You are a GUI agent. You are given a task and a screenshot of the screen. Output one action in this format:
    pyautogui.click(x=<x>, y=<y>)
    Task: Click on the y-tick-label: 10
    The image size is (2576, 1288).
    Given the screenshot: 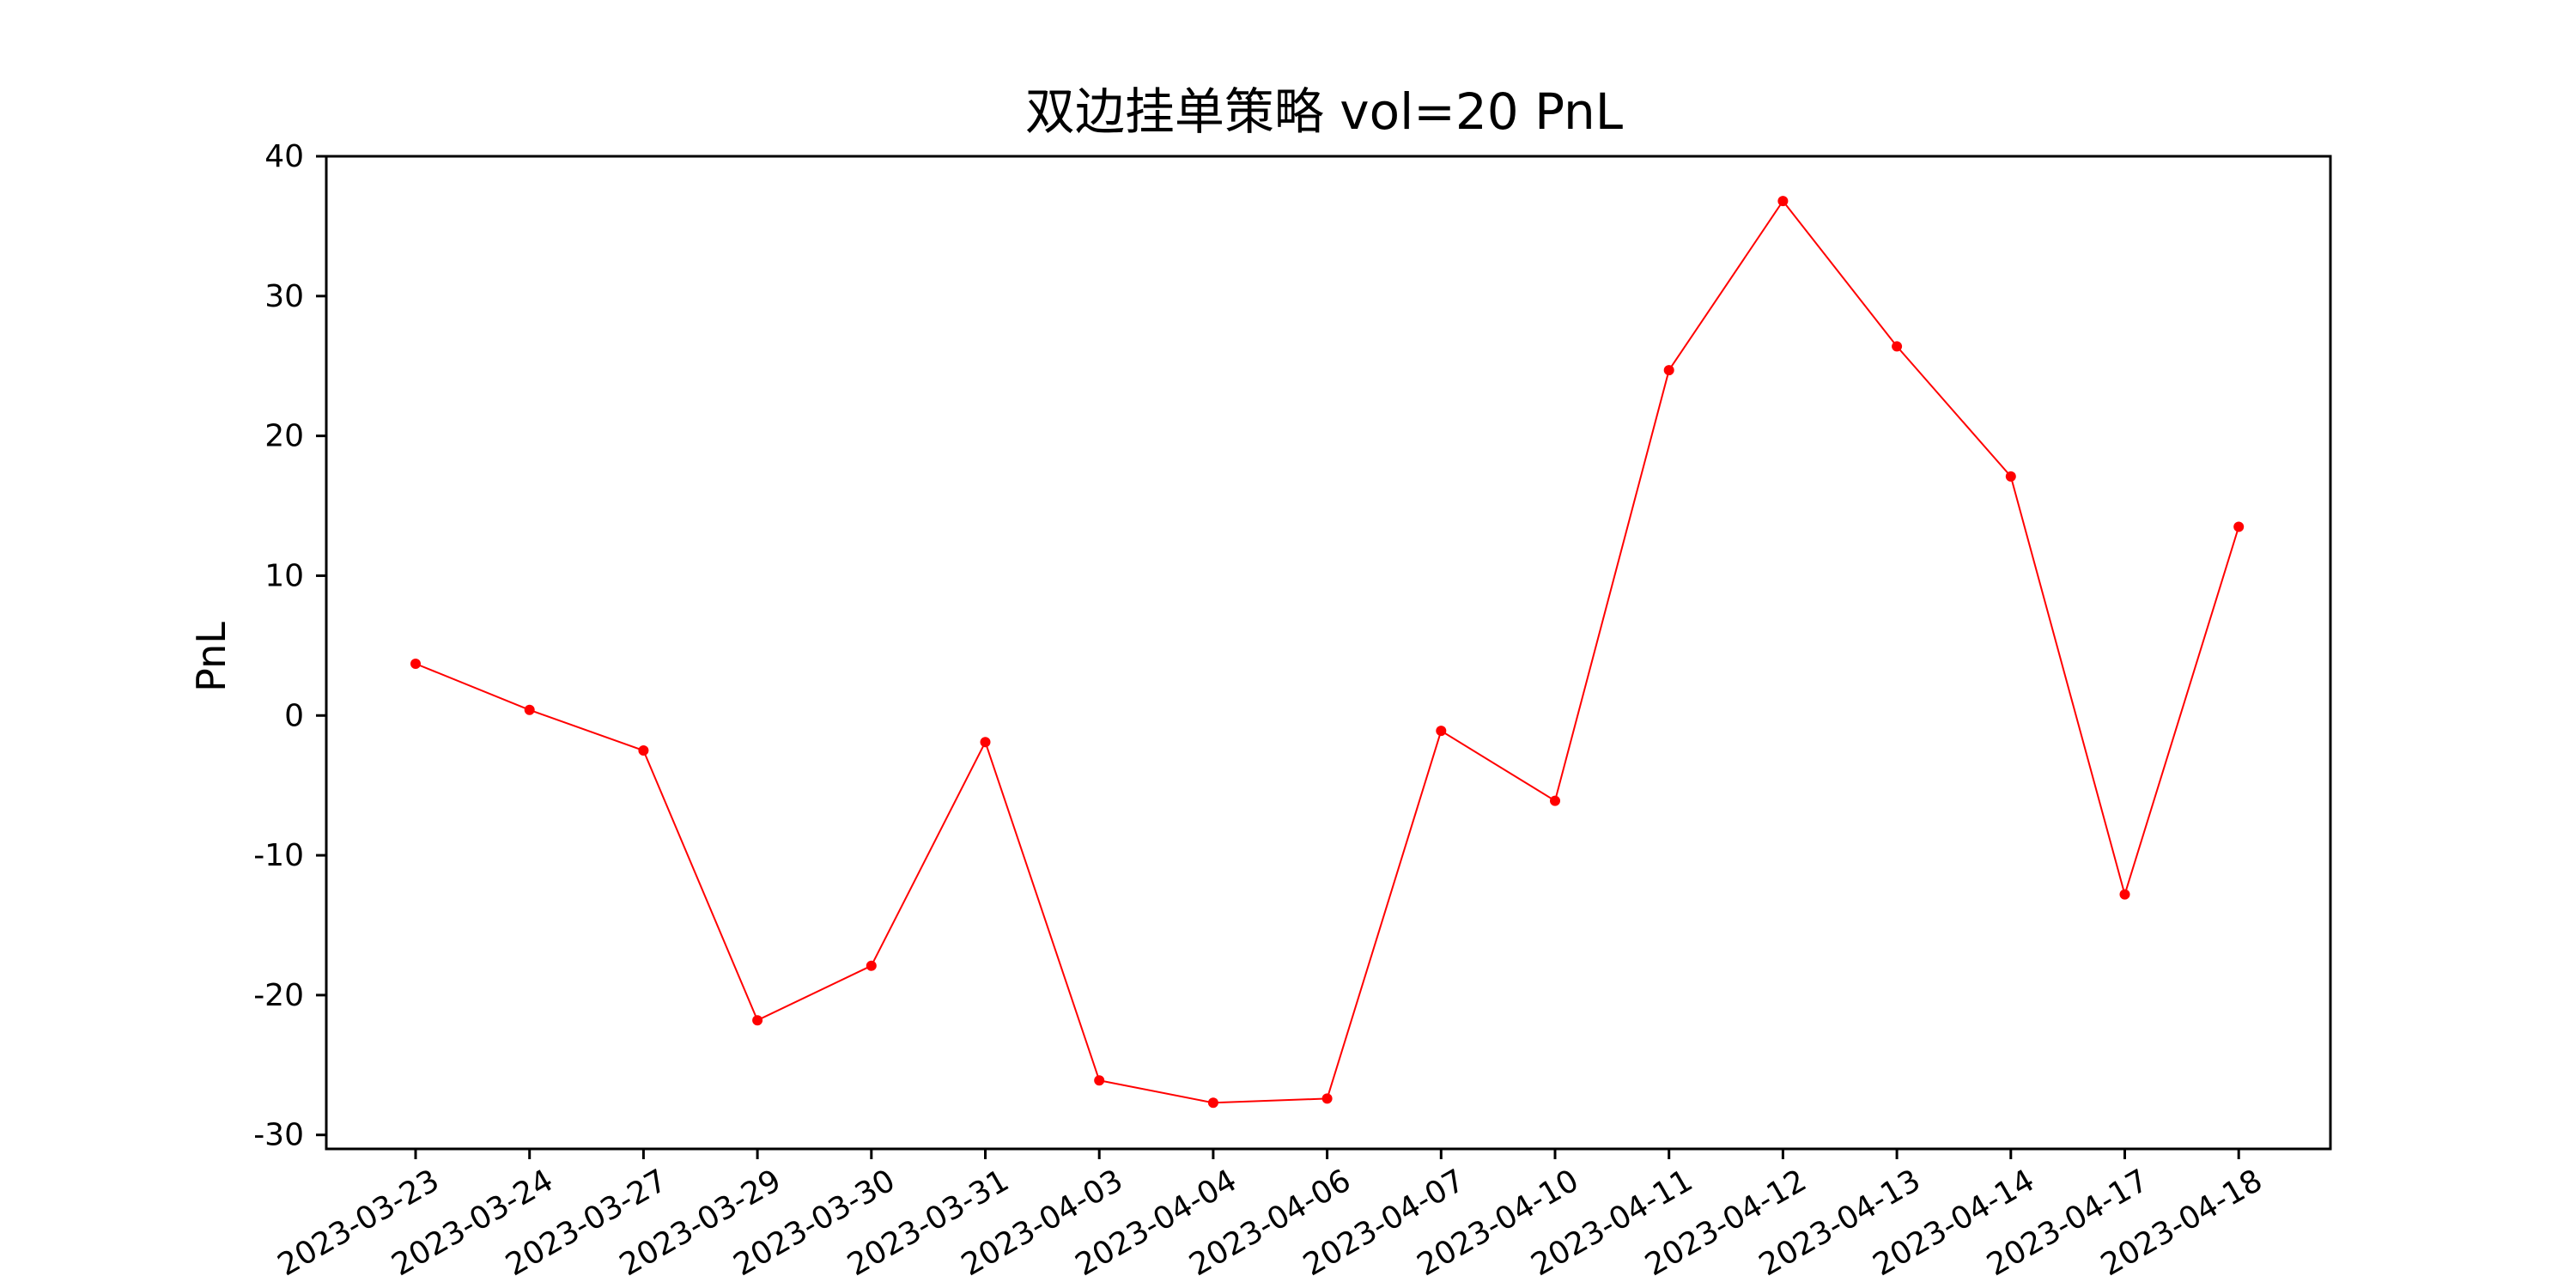 What is the action you would take?
    pyautogui.click(x=284, y=576)
    